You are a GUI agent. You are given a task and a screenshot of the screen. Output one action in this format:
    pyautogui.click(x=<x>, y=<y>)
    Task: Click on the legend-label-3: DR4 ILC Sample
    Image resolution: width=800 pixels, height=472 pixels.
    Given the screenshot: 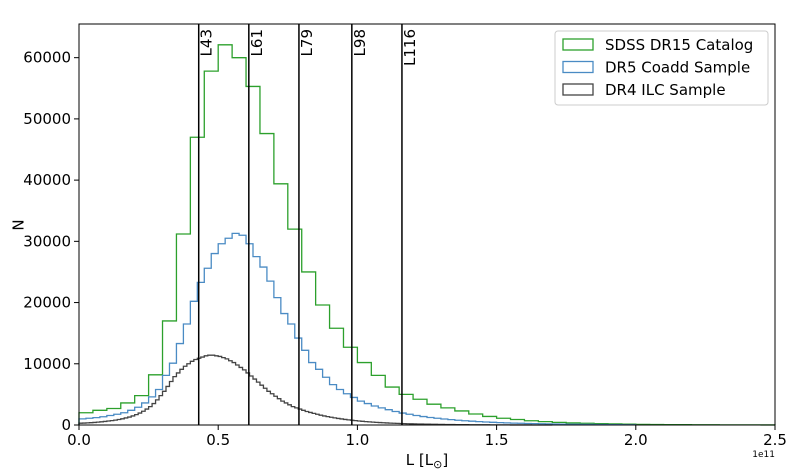 What is the action you would take?
    pyautogui.click(x=665, y=90)
    